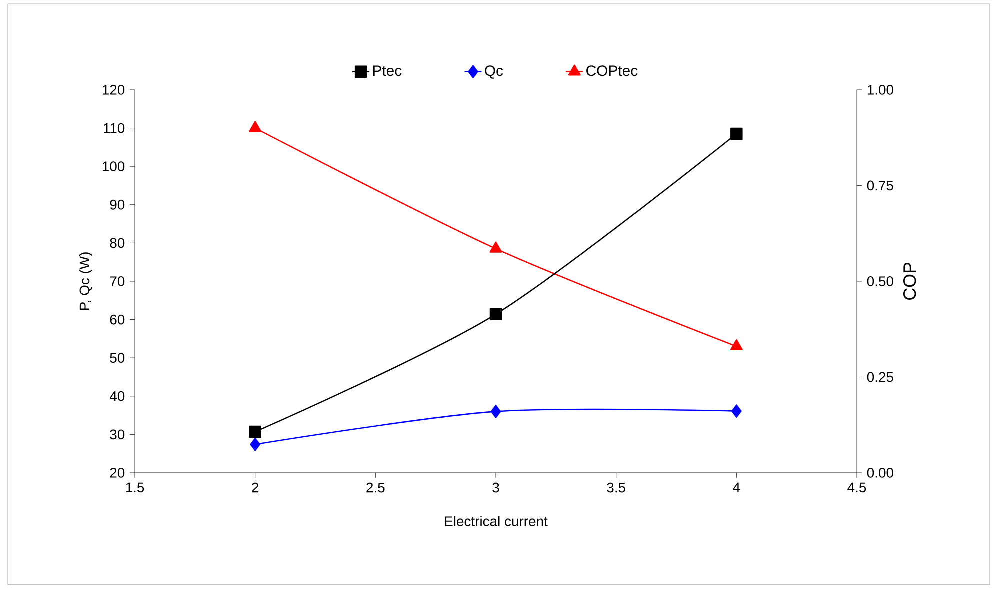 The image size is (998, 589). I want to click on x-tick-label: 2, so click(255, 487).